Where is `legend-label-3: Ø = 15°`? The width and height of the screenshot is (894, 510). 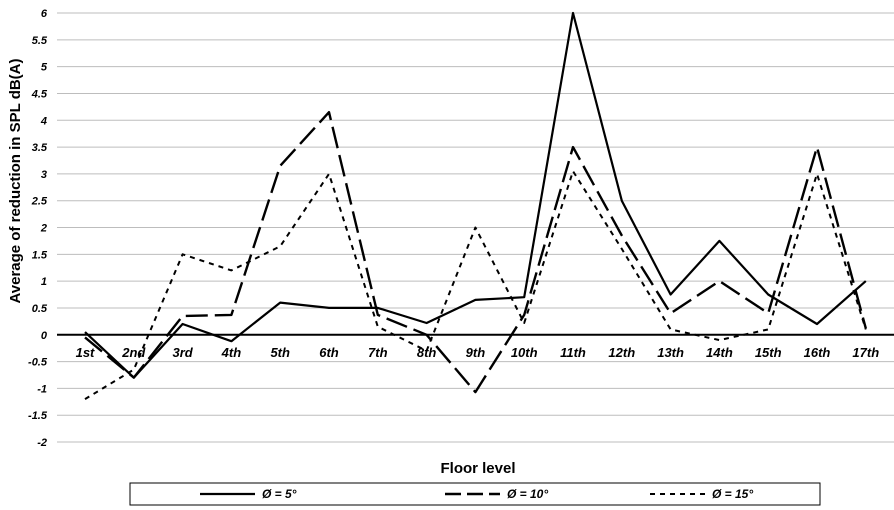 legend-label-3: Ø = 15° is located at coordinates (732, 494).